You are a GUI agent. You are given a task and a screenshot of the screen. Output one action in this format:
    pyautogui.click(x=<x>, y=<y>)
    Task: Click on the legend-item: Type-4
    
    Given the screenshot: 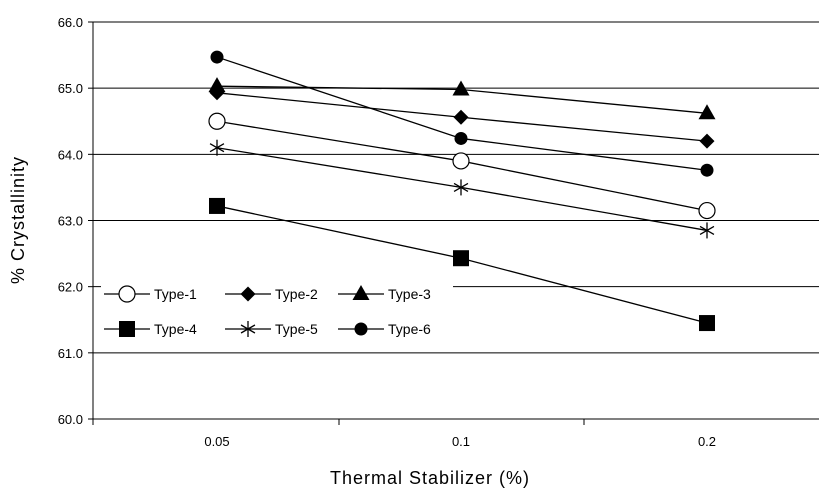 What is the action you would take?
    pyautogui.click(x=150, y=329)
    